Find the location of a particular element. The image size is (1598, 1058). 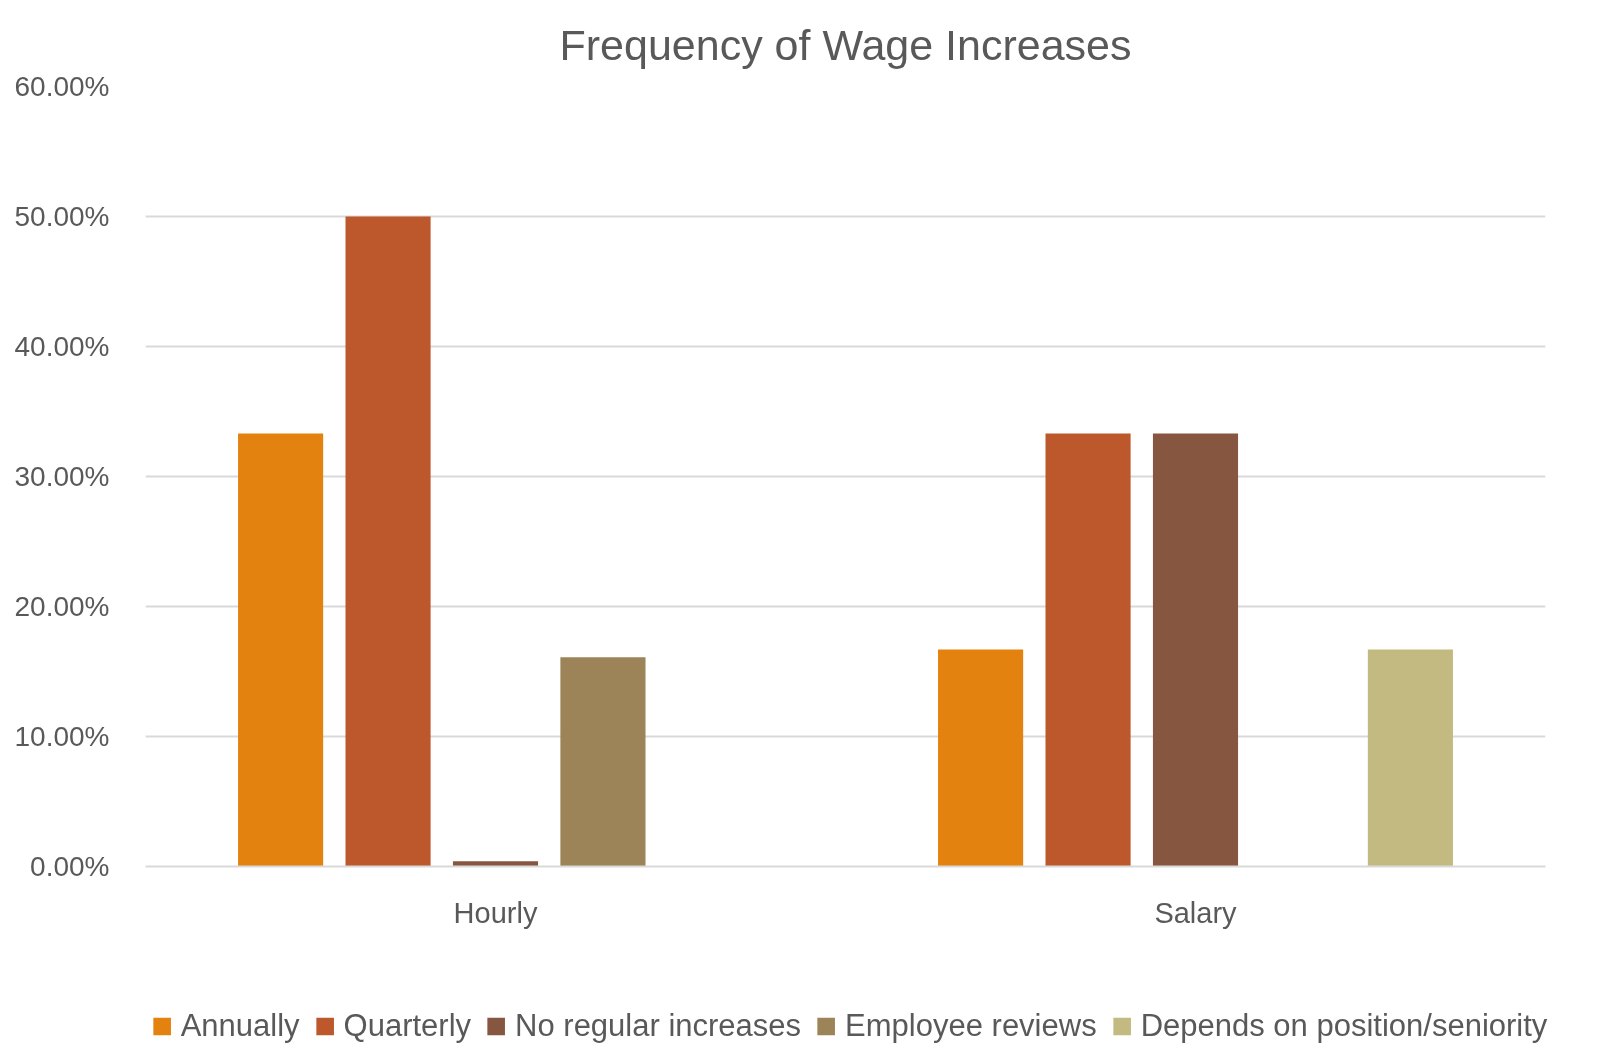

x-tick-label: Hourly is located at coordinates (495, 912).